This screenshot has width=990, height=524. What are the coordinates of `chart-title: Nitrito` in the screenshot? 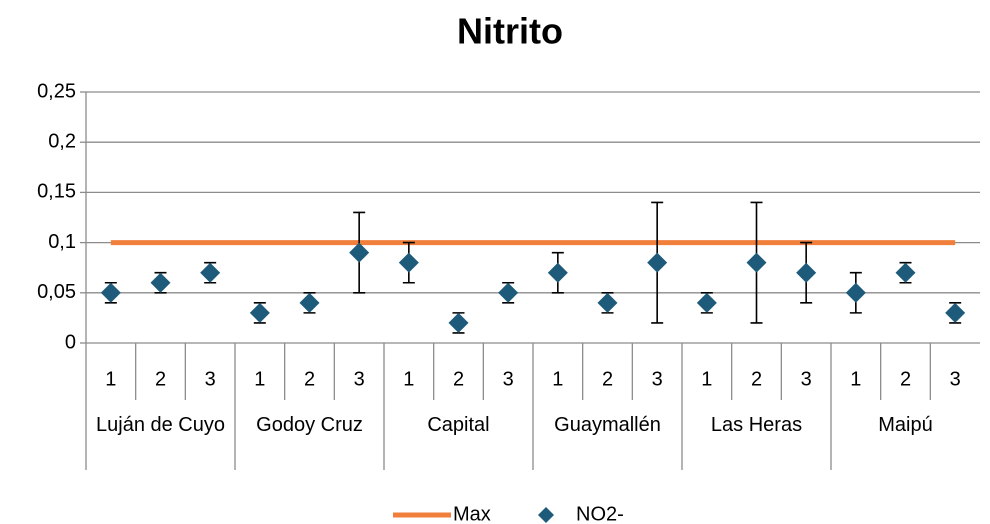 It's located at (510, 31).